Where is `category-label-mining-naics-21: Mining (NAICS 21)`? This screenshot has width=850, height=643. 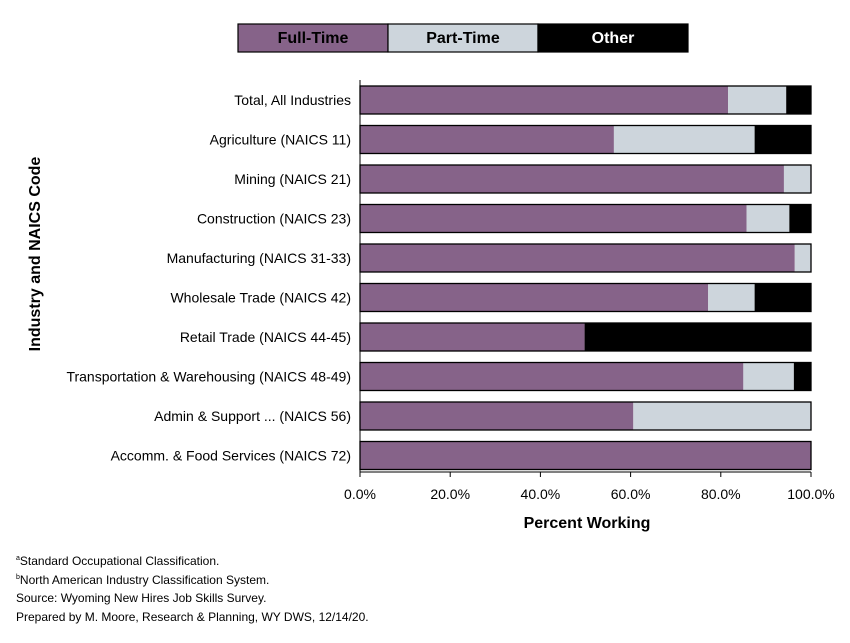 category-label-mining-naics-21: Mining (NAICS 21) is located at coordinates (292, 179).